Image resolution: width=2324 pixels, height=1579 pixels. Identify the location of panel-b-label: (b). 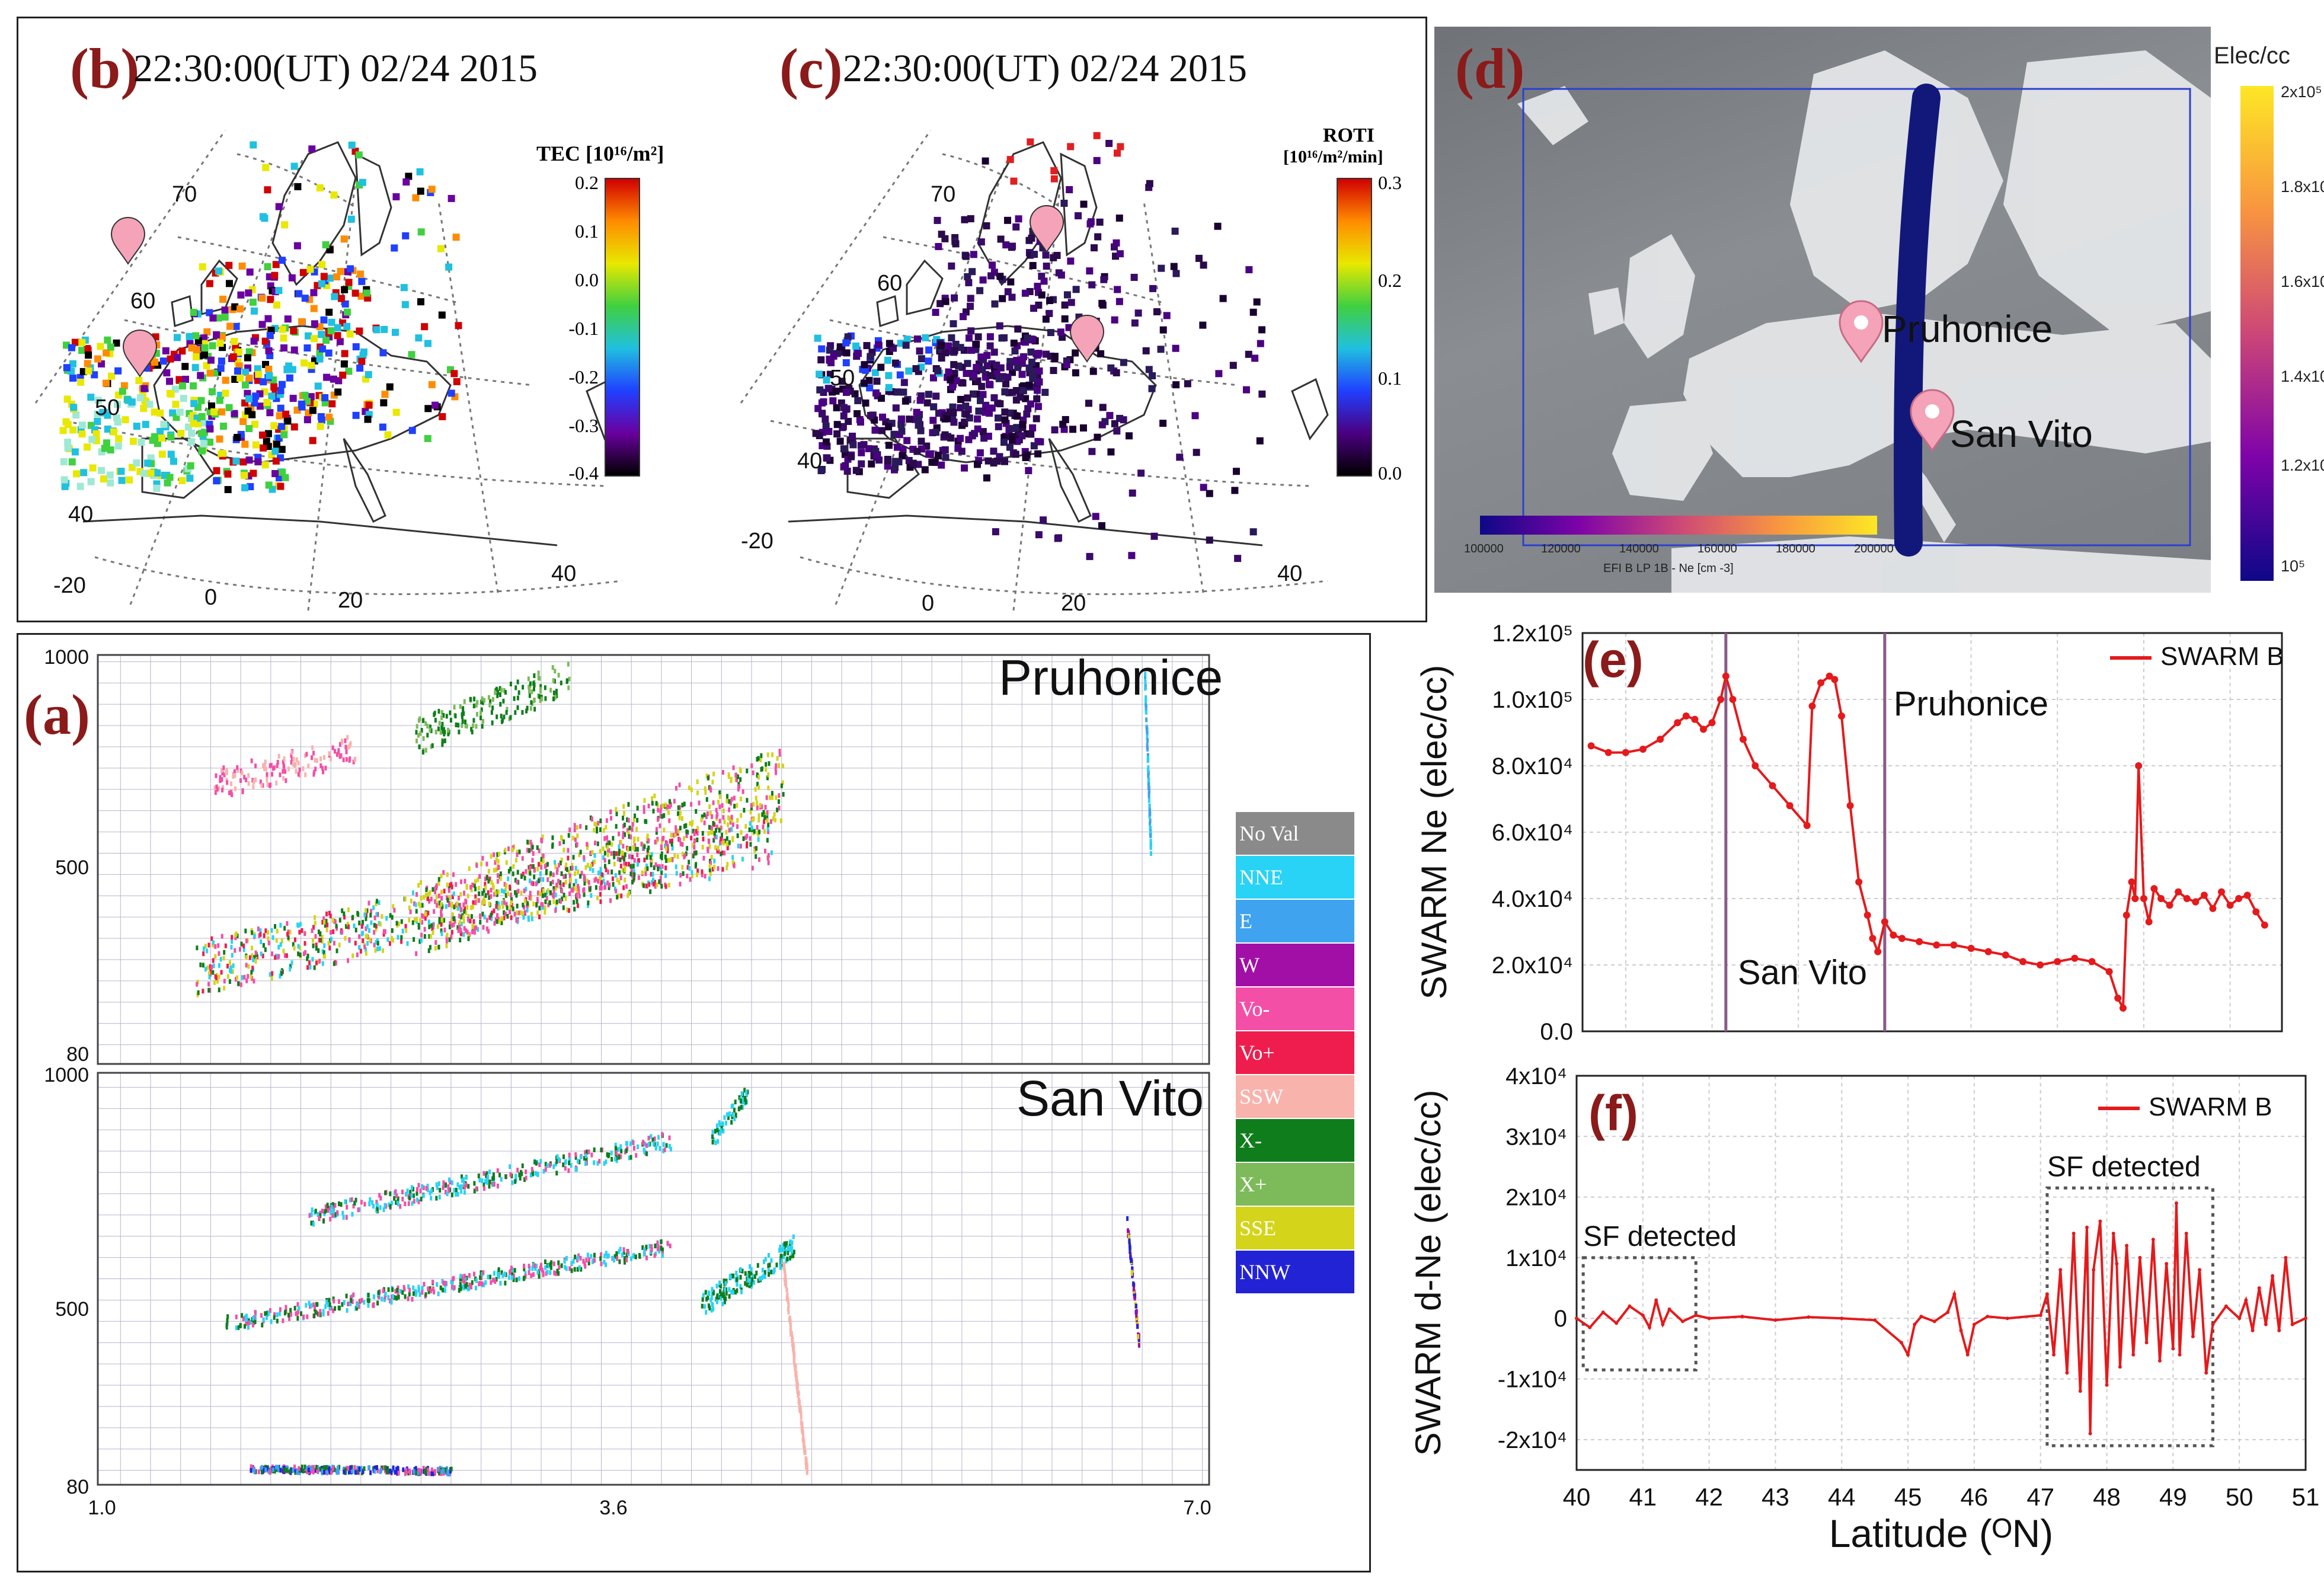
(105, 68).